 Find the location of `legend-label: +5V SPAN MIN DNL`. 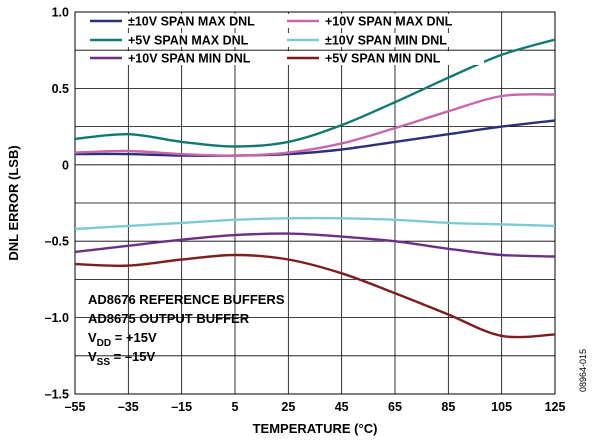

legend-label: +5V SPAN MIN DNL is located at coordinates (383, 59).